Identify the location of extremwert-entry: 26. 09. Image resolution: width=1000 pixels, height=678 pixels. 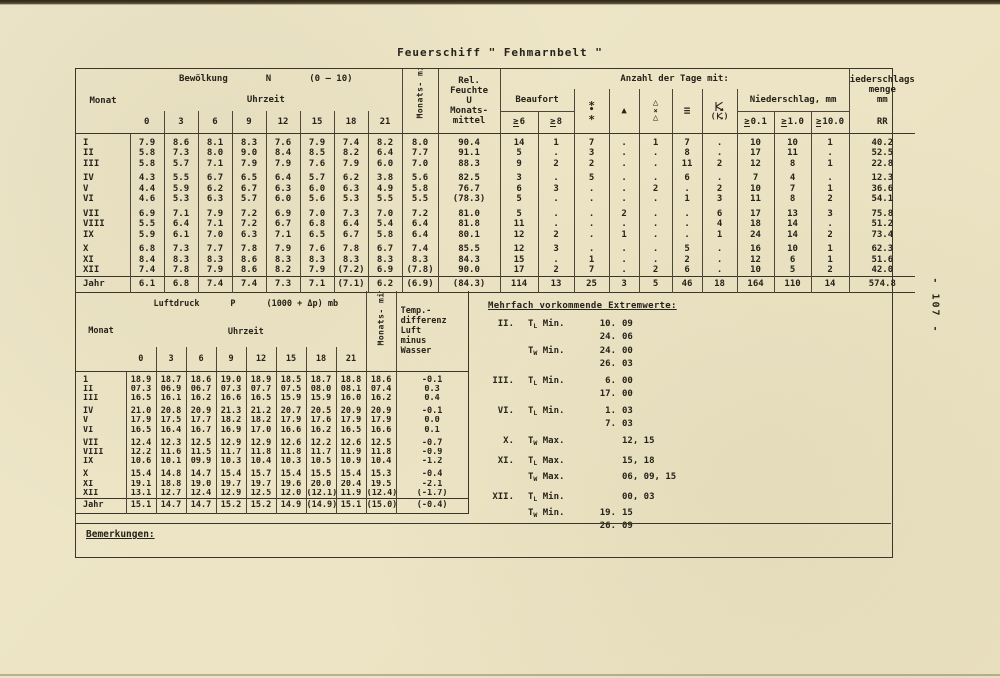
(582, 526).